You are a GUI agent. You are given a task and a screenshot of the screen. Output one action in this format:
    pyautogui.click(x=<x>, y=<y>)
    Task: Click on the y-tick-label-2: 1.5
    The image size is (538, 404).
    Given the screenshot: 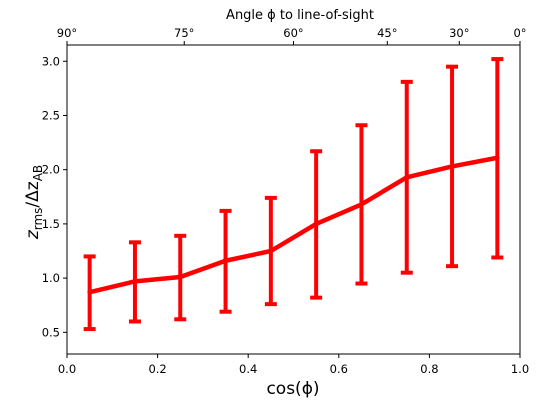 What is the action you would take?
    pyautogui.click(x=51, y=224)
    